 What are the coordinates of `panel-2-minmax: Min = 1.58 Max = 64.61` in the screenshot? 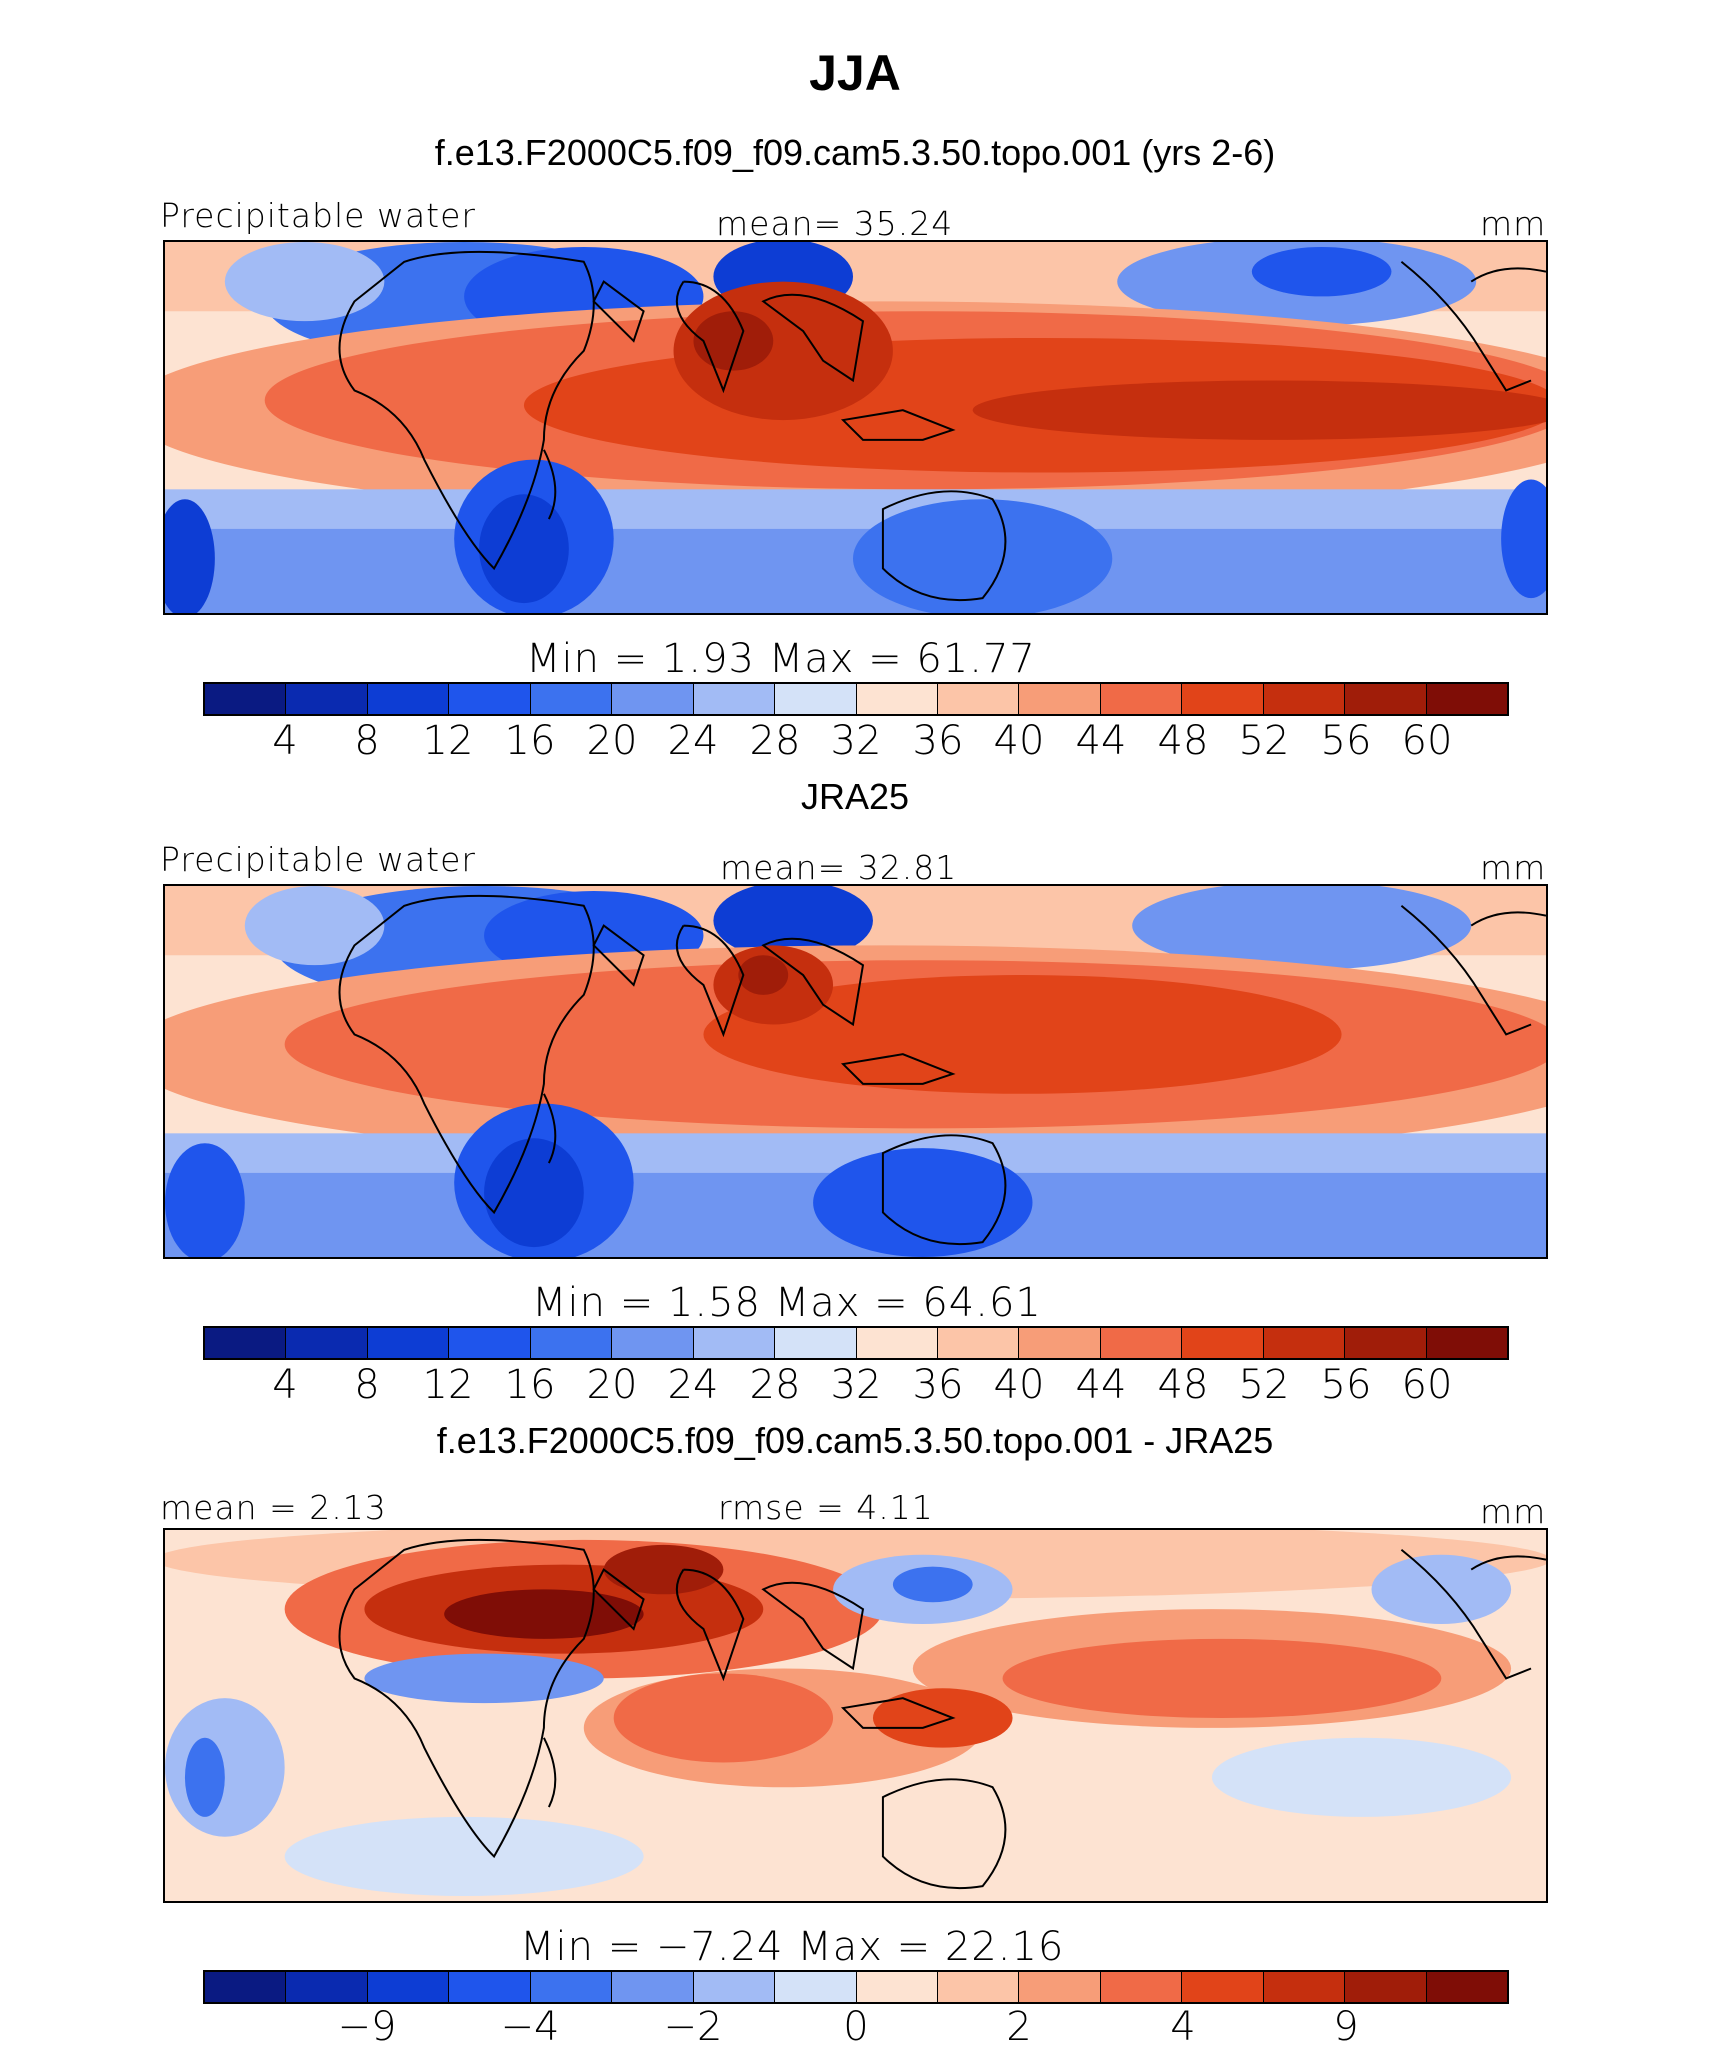 It's located at (787, 1303).